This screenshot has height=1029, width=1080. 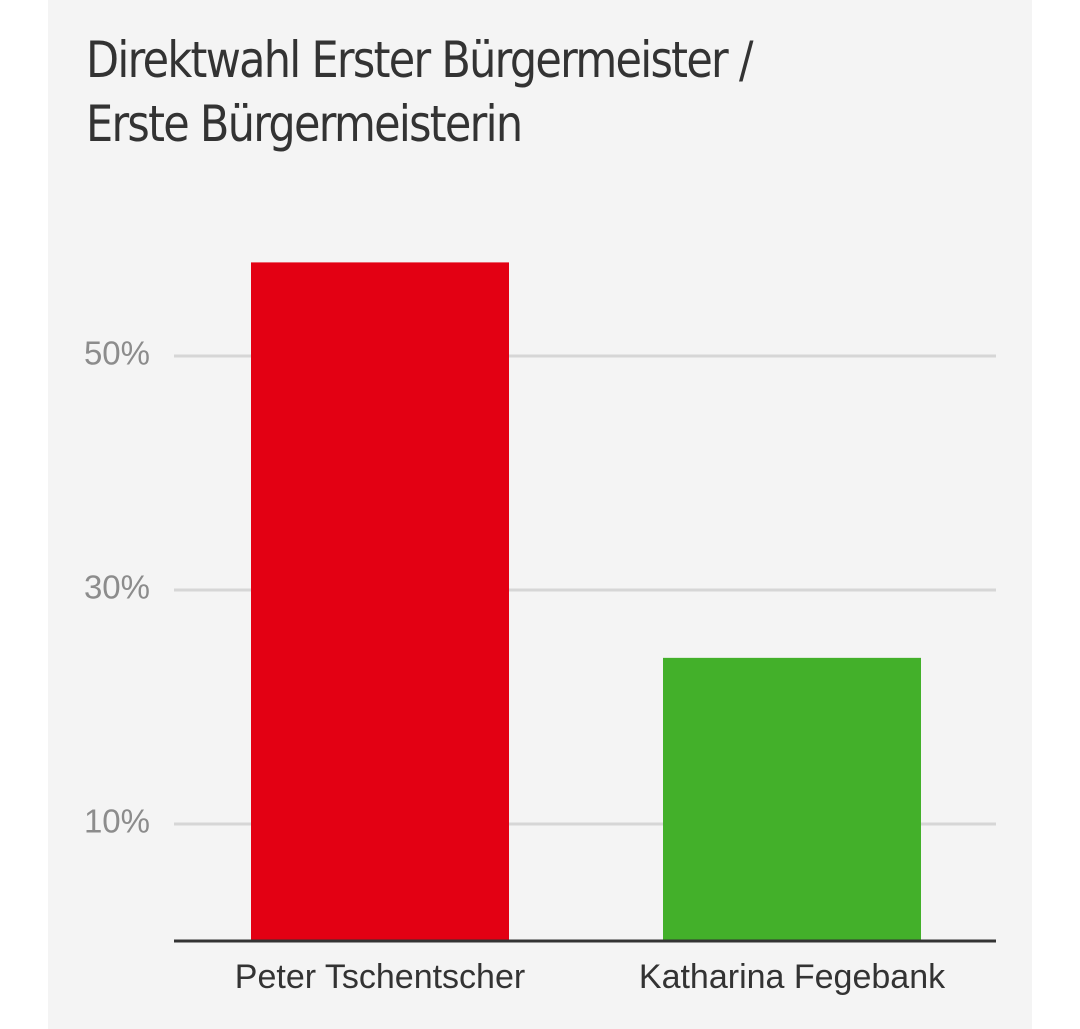 I want to click on y-tick-label: 30%, so click(x=117, y=587).